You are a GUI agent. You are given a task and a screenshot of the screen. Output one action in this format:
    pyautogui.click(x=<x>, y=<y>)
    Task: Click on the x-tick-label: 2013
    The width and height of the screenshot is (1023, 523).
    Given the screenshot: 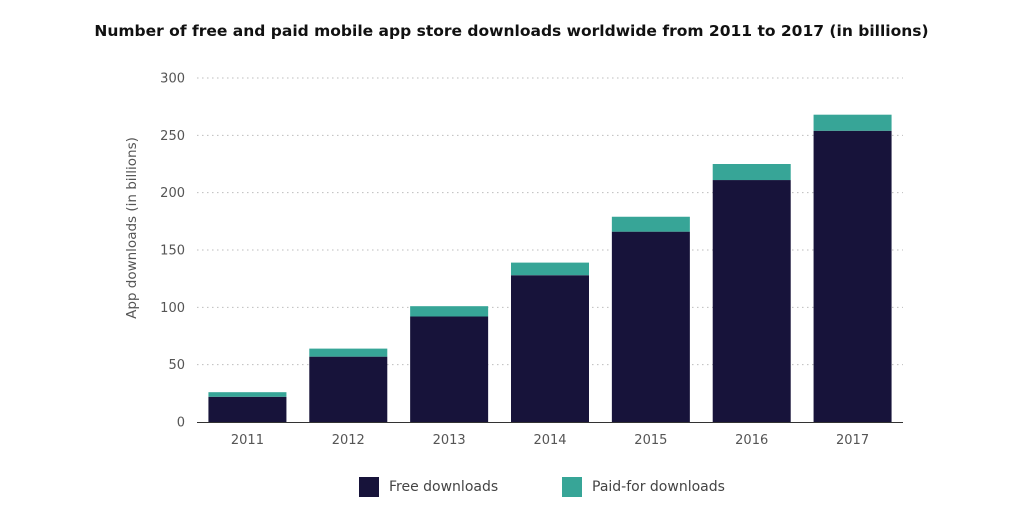 What is the action you would take?
    pyautogui.click(x=449, y=440)
    